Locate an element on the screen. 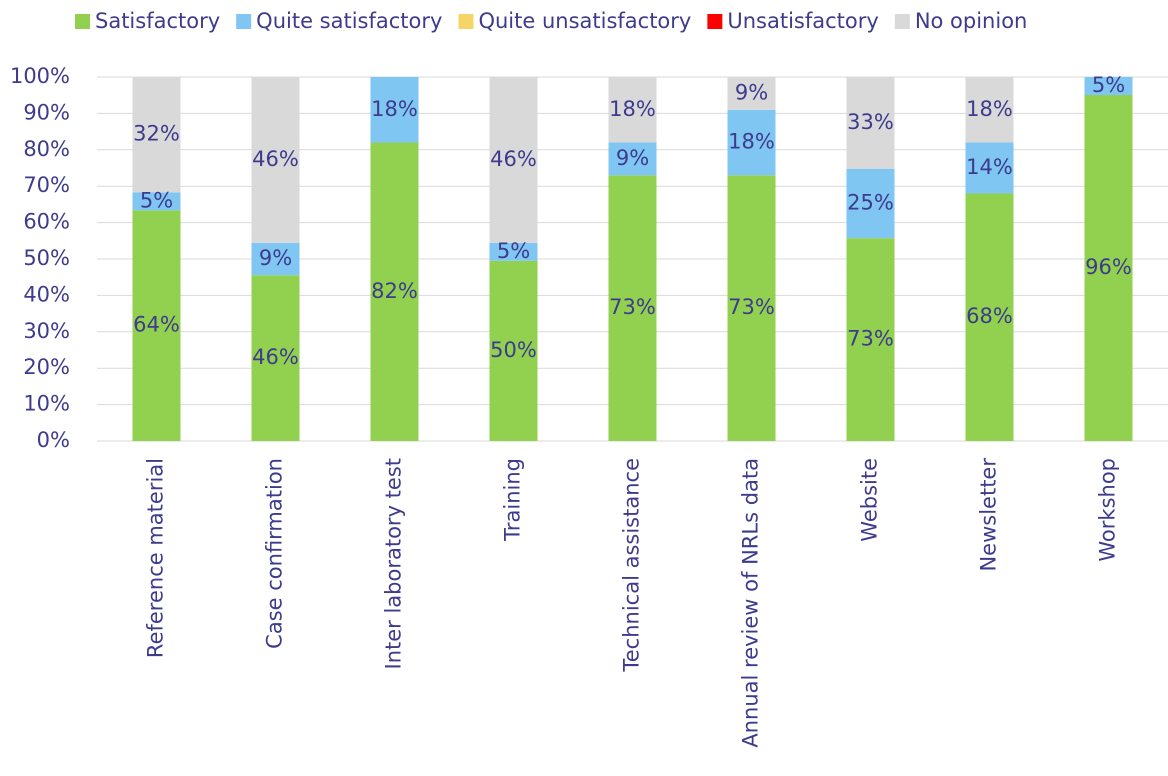 This screenshot has height=776, width=1168. y-tick-label: 20% is located at coordinates (46, 367).